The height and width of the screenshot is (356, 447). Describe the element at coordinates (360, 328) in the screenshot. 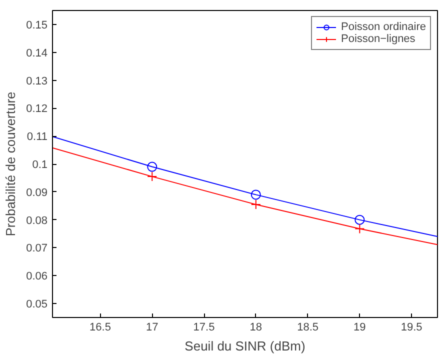

I see `x-tick-label: 19` at that location.